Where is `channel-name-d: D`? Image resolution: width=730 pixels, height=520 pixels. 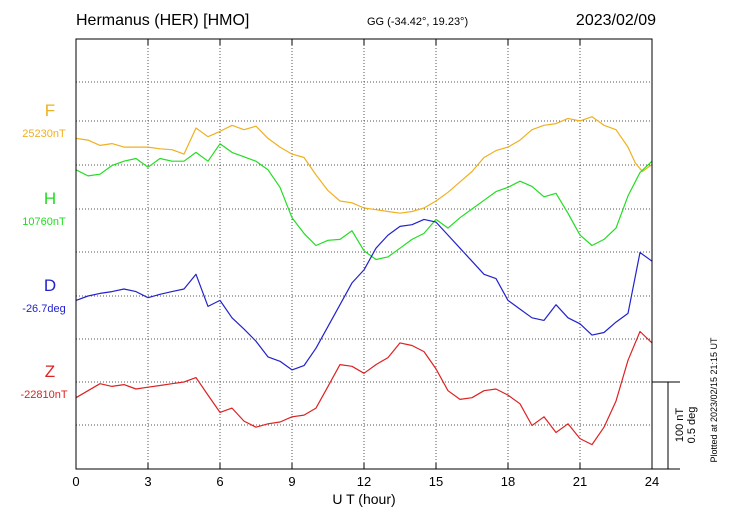 channel-name-d: D is located at coordinates (50, 285).